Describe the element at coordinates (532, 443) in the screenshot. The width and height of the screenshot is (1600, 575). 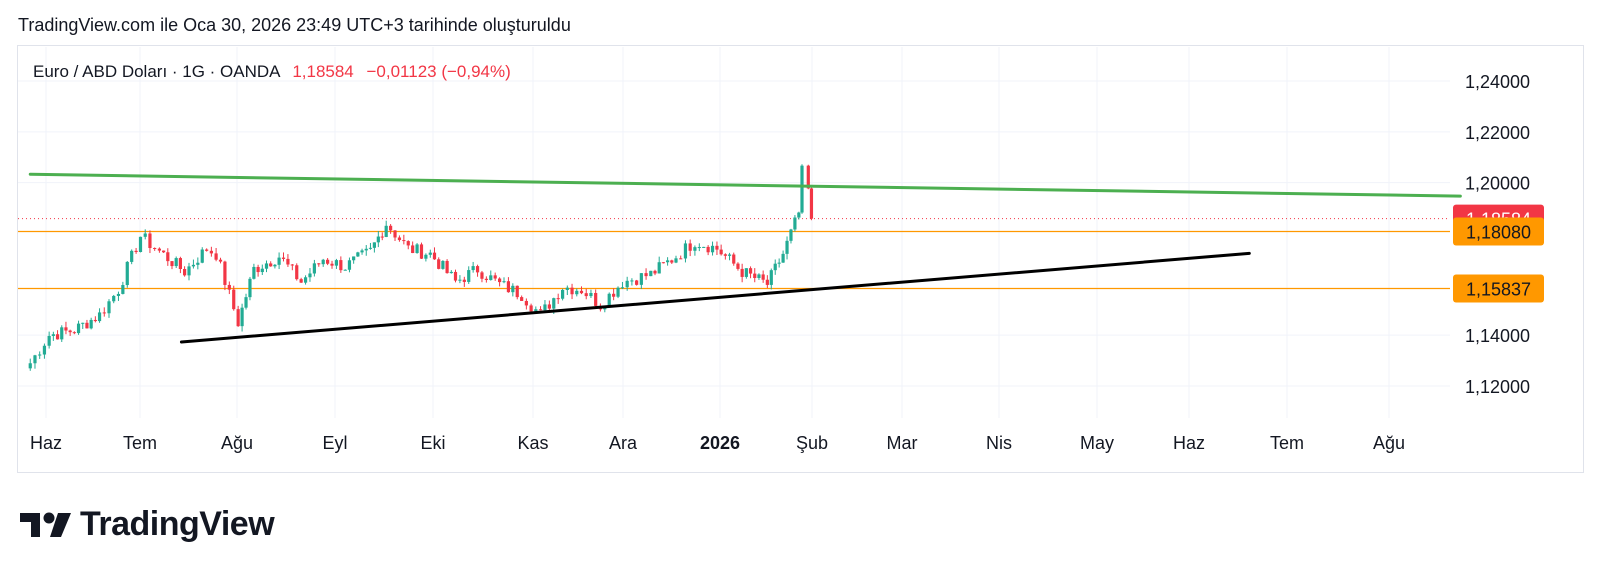
I see `time-tick-label: Kas` at that location.